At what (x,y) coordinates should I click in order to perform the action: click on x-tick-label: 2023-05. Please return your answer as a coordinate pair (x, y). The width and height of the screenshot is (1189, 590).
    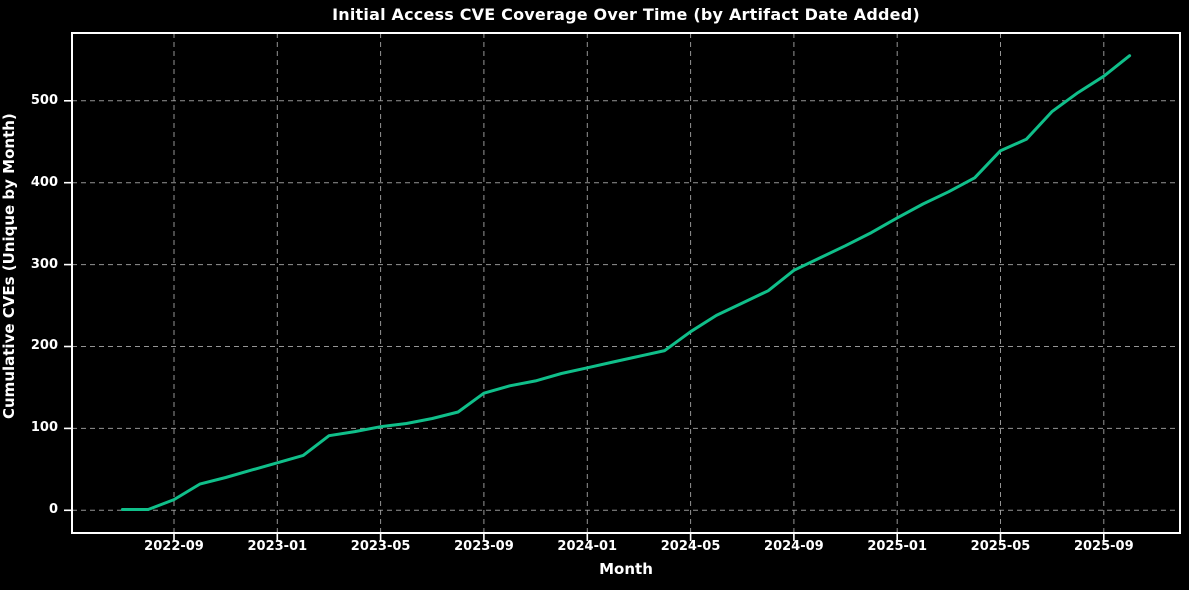
    Looking at the image, I should click on (380, 546).